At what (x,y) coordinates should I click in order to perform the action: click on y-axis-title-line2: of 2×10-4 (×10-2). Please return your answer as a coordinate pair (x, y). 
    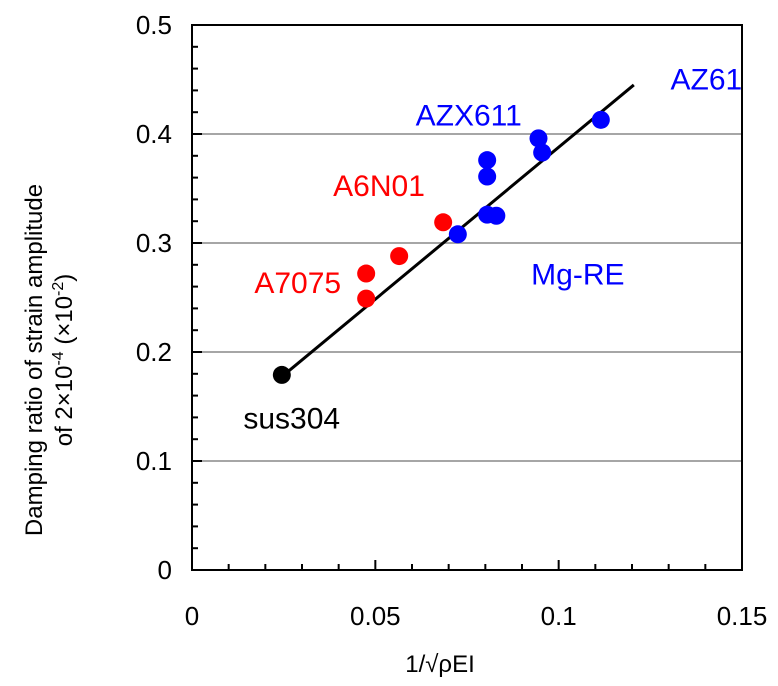
    Looking at the image, I should click on (64, 360).